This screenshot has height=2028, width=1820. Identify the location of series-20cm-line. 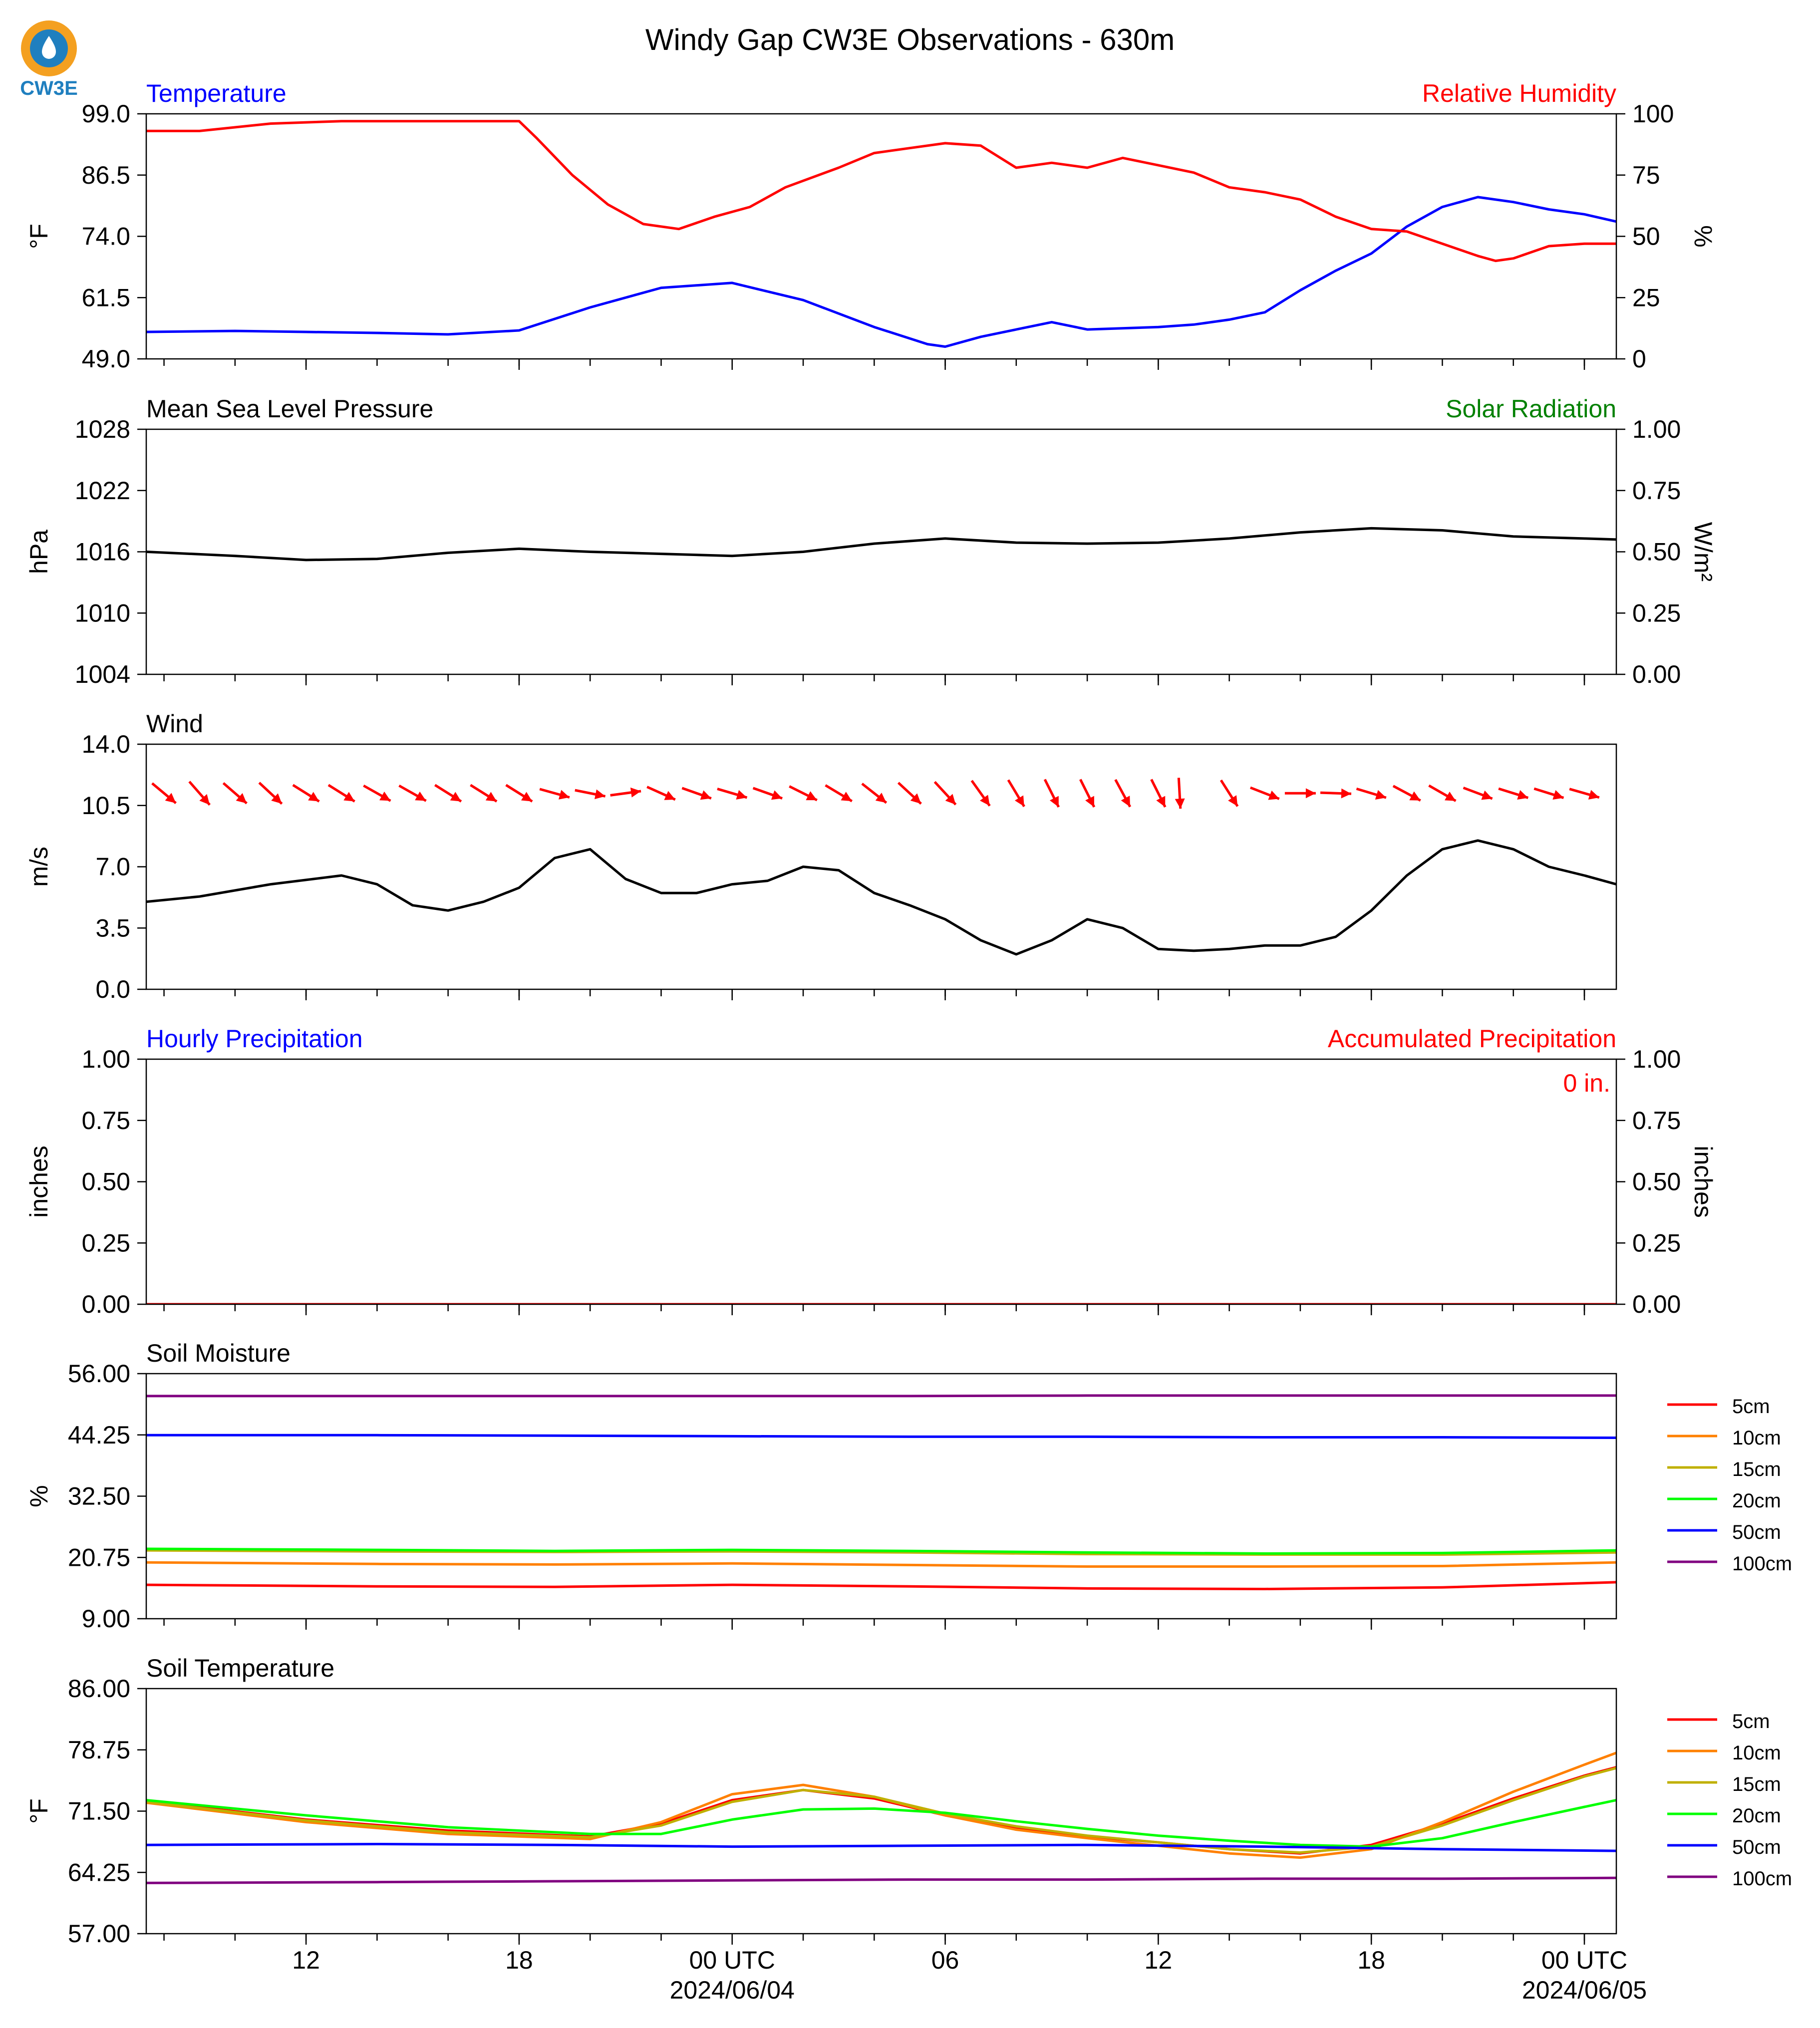
(881, 1551).